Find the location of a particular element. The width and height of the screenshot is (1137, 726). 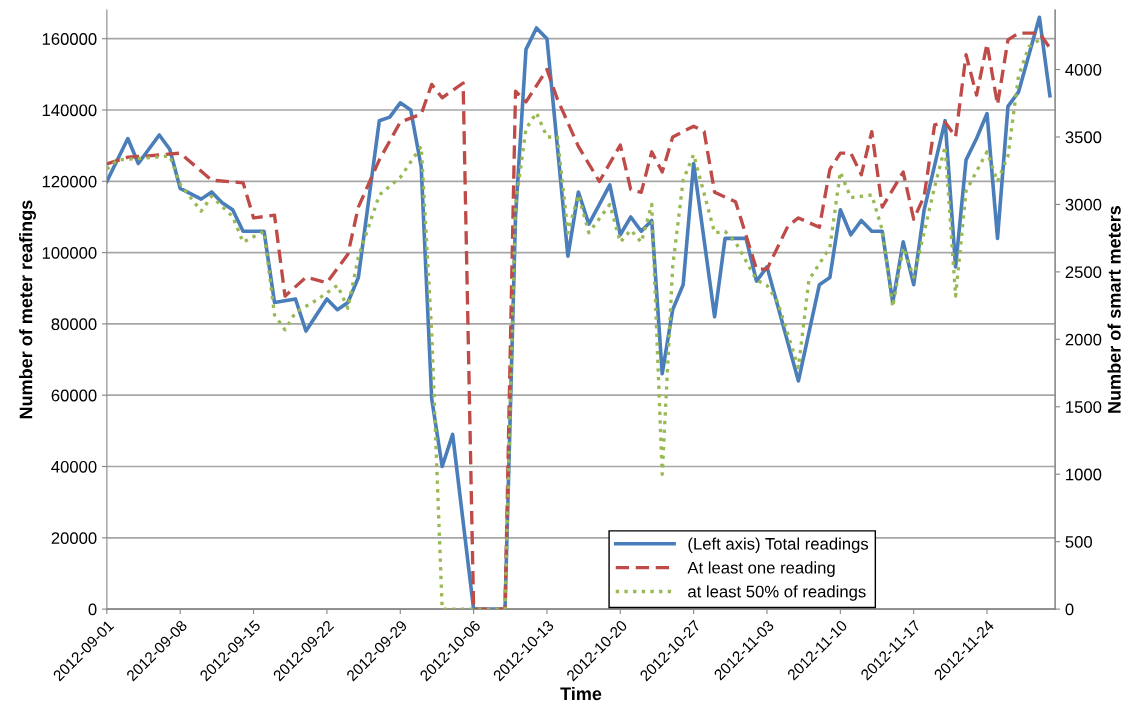

y-tick-label: 40000 is located at coordinates (74, 466).